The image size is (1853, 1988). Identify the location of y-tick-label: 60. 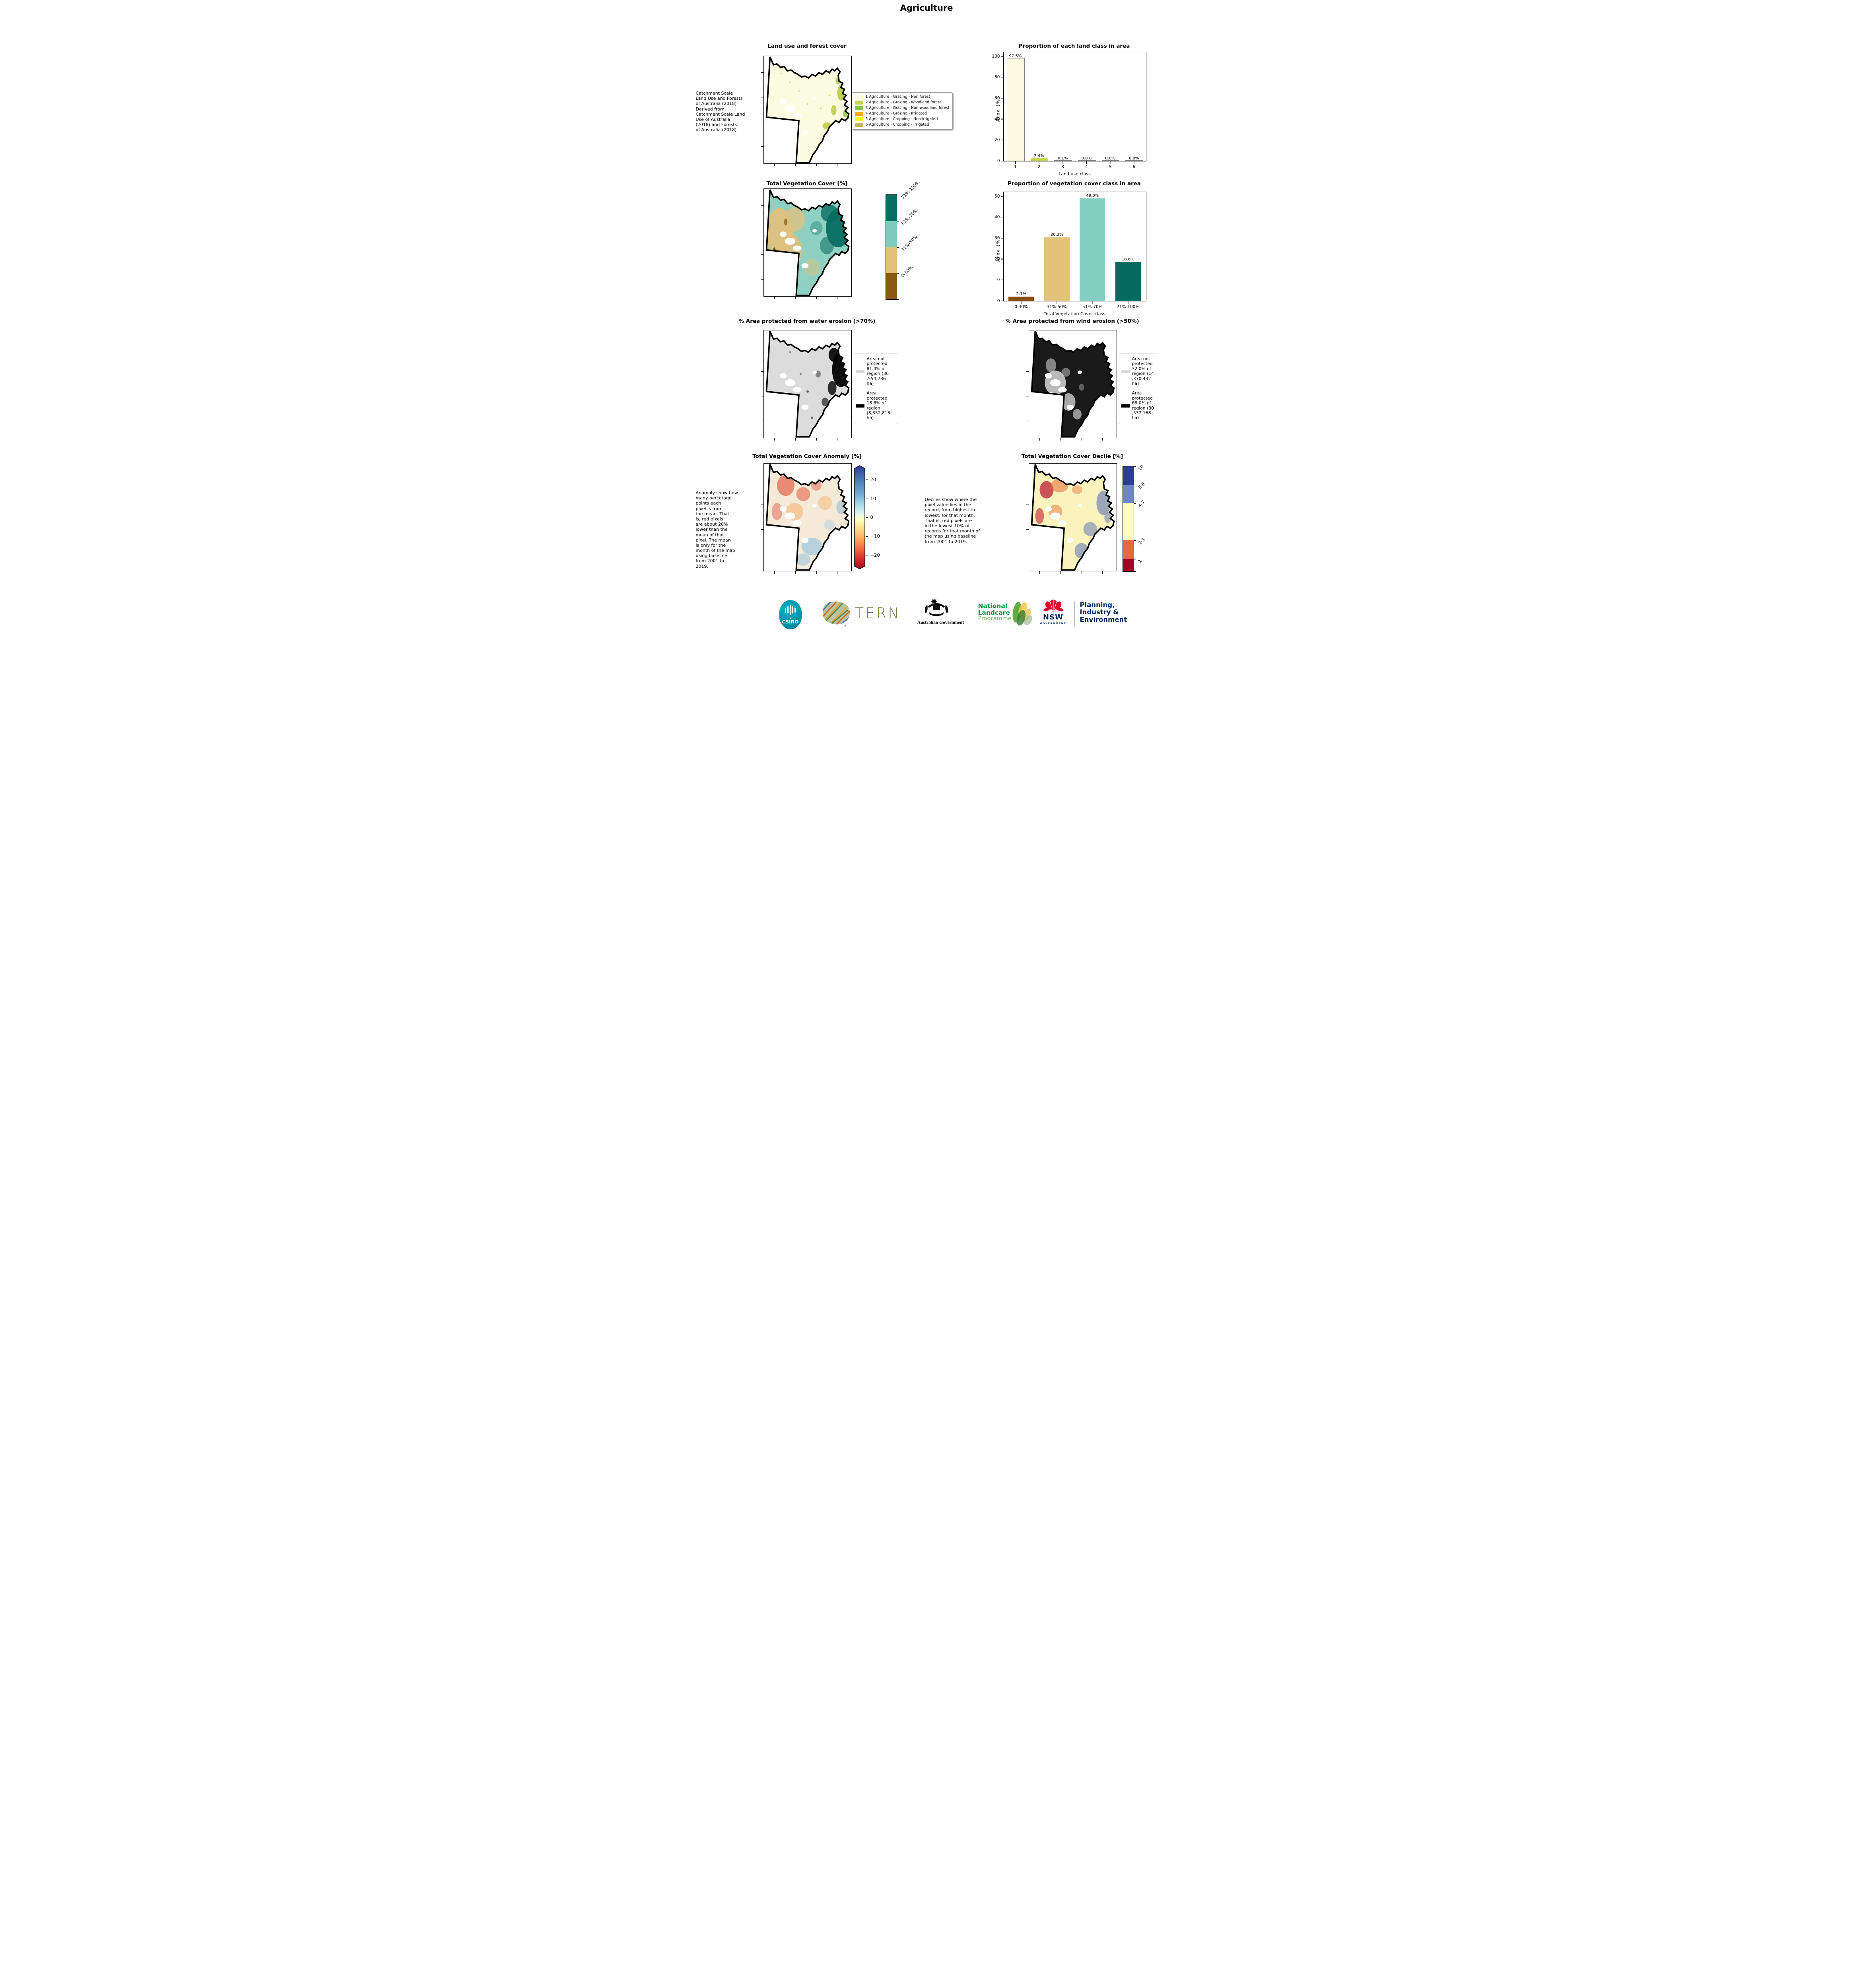
(997, 98).